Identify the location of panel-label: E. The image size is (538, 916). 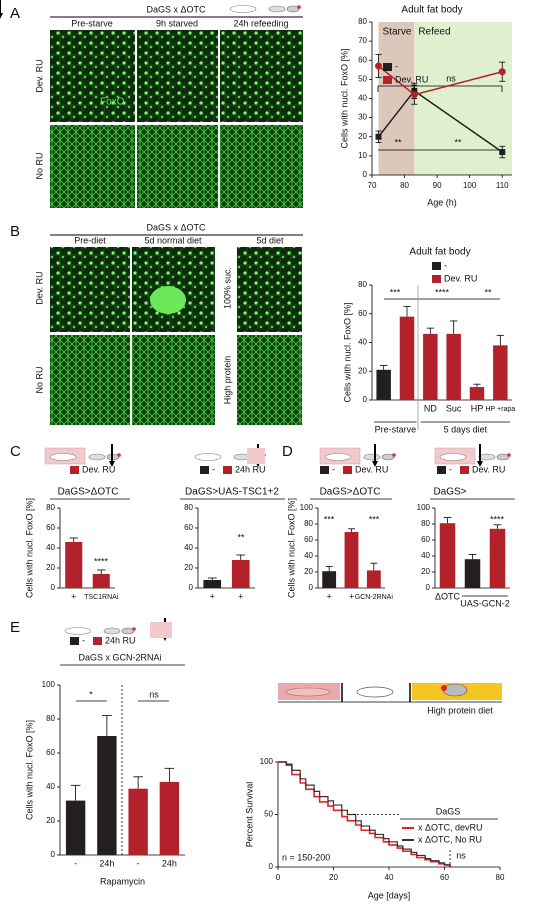
(15, 627).